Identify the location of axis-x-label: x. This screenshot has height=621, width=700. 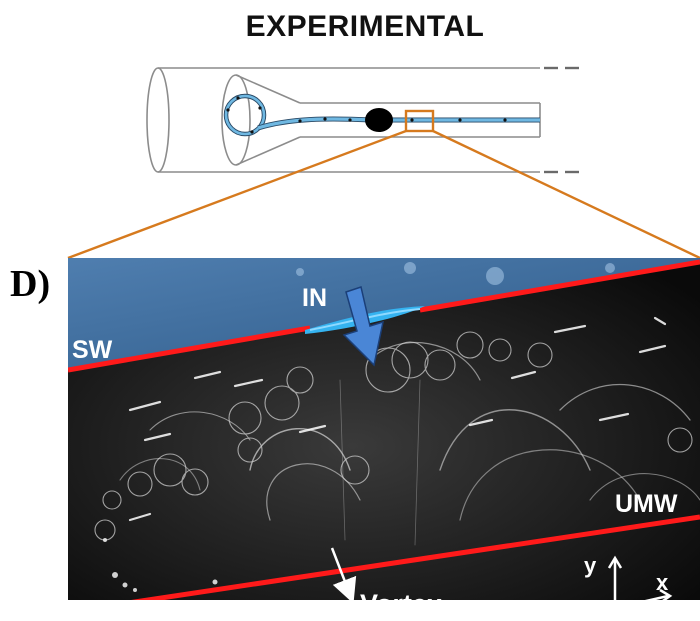
(662, 582).